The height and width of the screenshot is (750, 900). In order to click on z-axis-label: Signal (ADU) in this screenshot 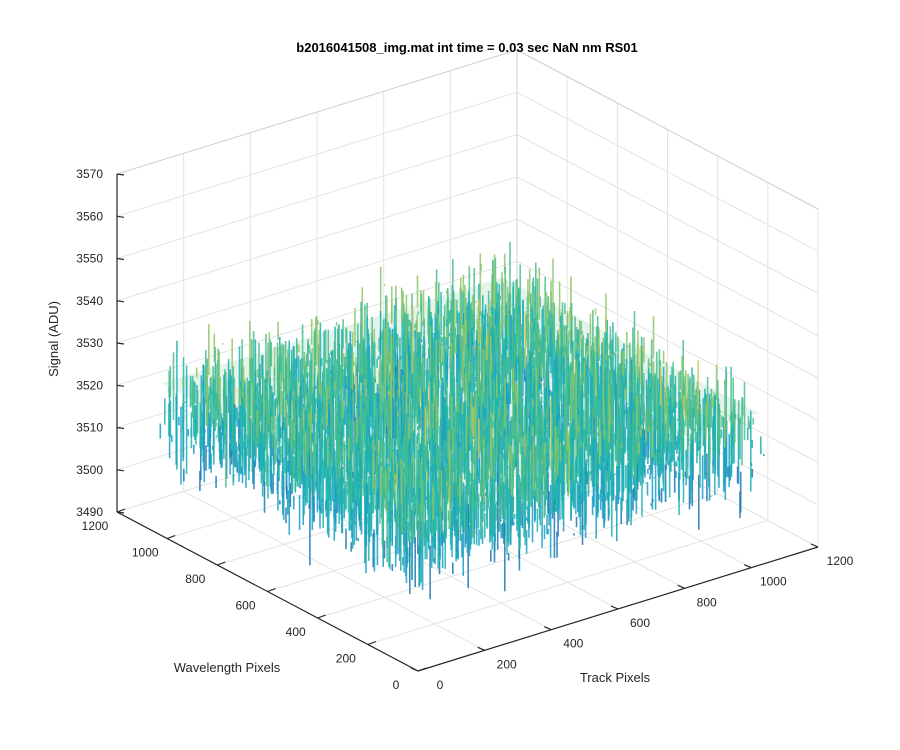, I will do `click(53, 339)`.